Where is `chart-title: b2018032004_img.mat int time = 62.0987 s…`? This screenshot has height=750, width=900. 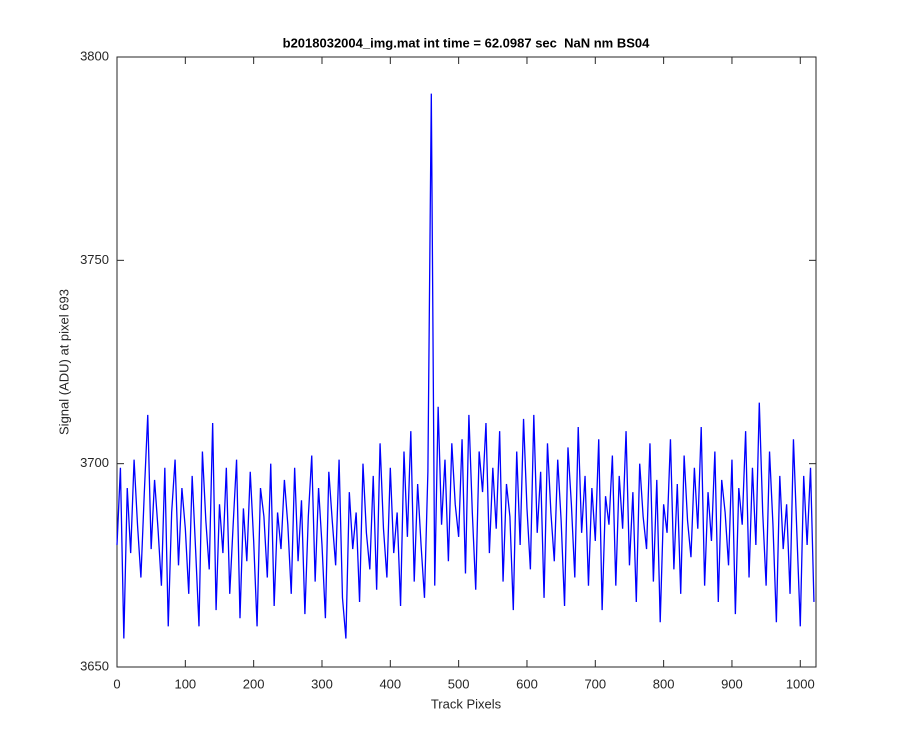
chart-title: b2018032004_img.mat int time = 62.0987 s… is located at coordinates (466, 42).